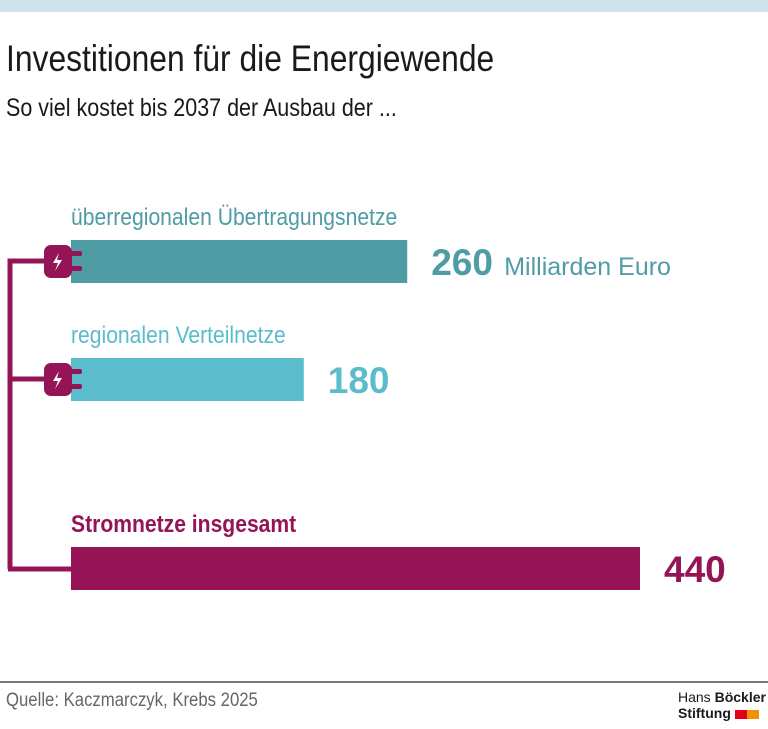 This screenshot has width=768, height=729. I want to click on category-label: Stromnetze insgesamt, so click(184, 524).